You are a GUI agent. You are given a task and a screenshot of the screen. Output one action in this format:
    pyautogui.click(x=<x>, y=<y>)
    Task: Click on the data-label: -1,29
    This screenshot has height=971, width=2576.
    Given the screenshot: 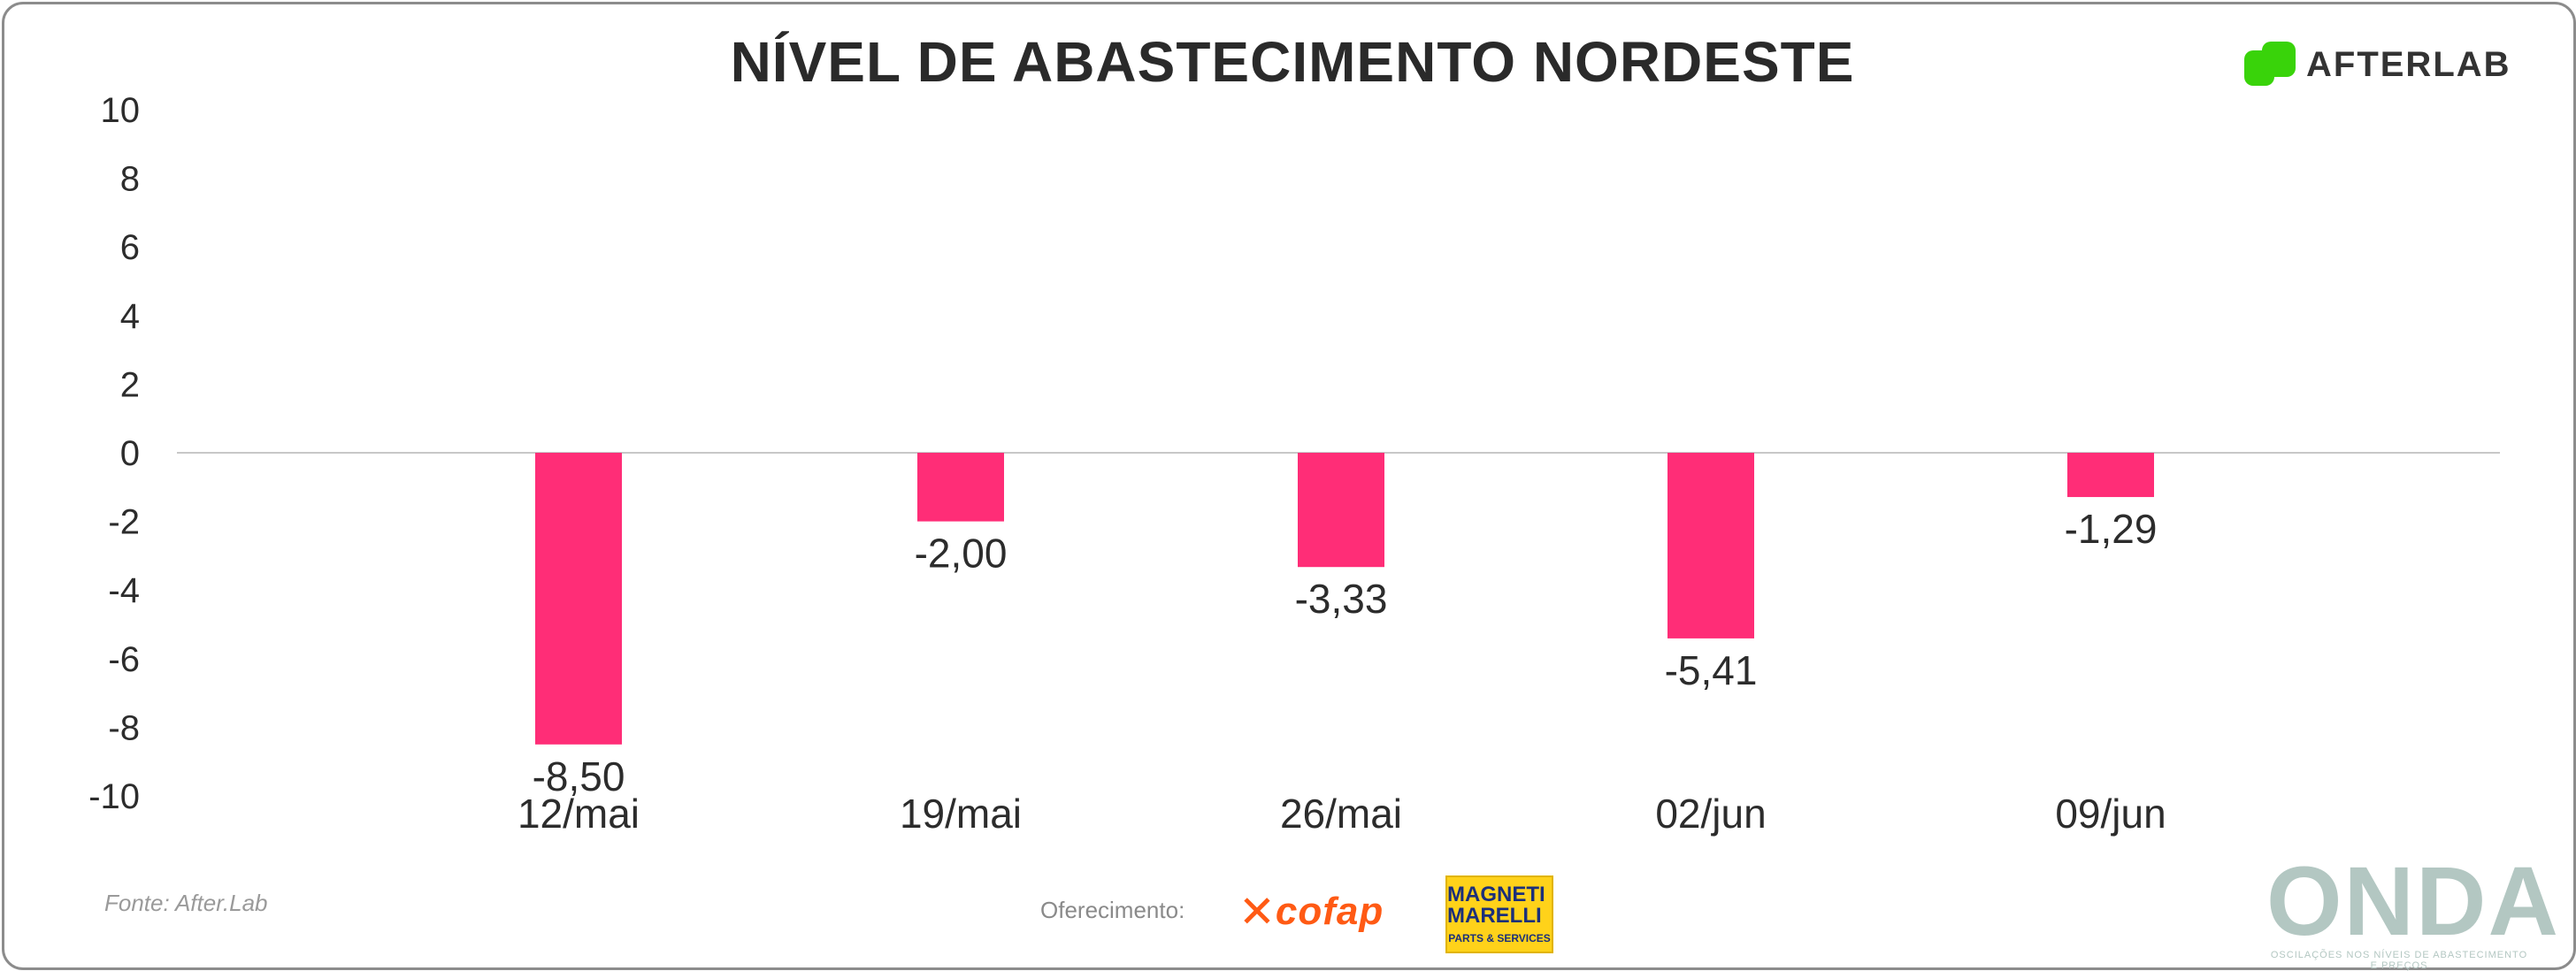 What is the action you would take?
    pyautogui.click(x=2111, y=529)
    